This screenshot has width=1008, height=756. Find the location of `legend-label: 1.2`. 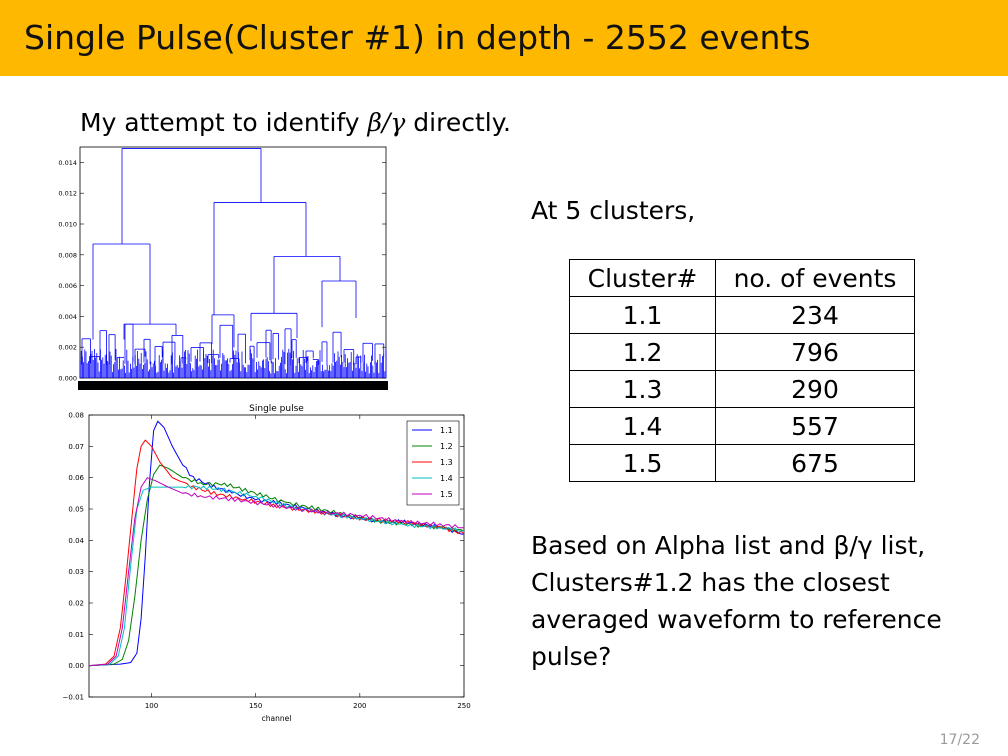

legend-label: 1.2 is located at coordinates (446, 446).